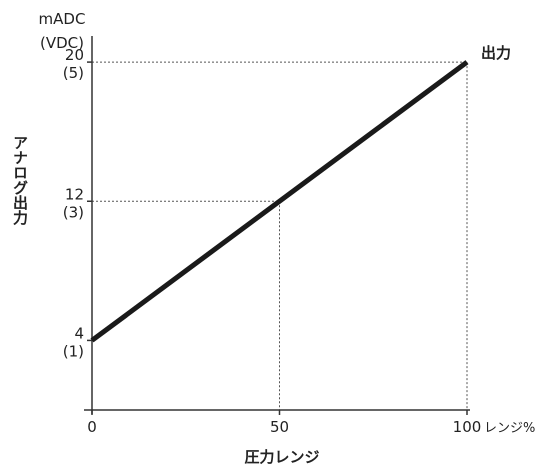  I want to click on y-unit-line-1: mADC, so click(62, 19).